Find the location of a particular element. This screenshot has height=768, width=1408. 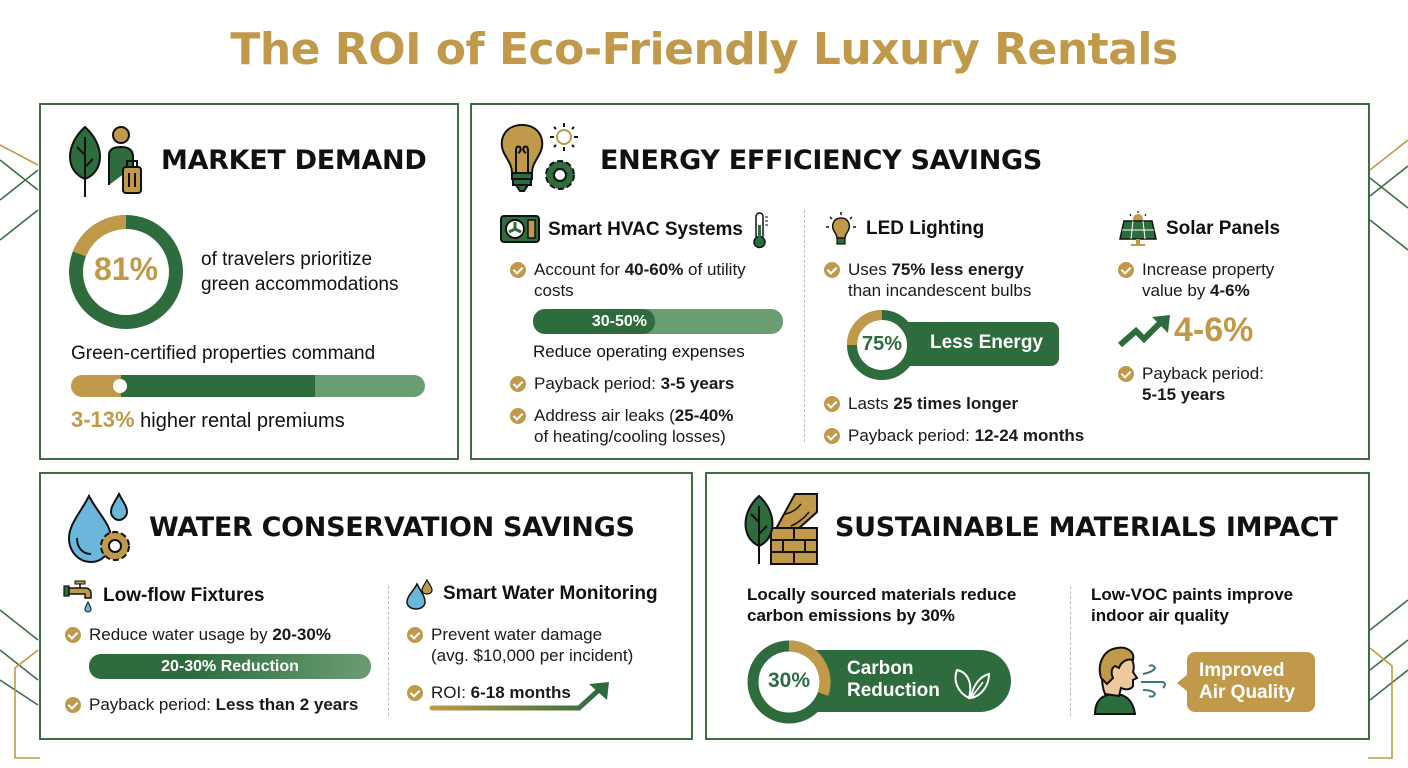

badge-label: Less Energy is located at coordinates (986, 342).